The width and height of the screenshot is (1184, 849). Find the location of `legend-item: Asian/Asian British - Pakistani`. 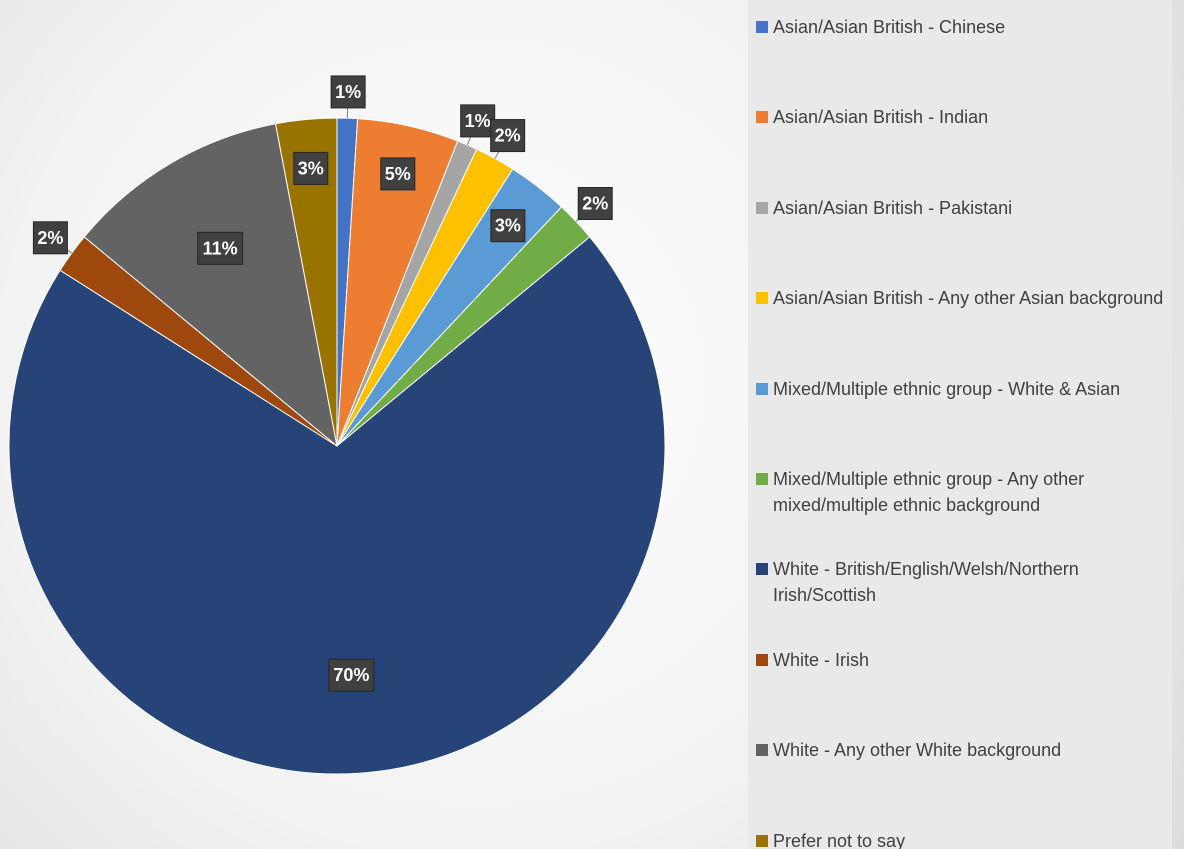

legend-item: Asian/Asian British - Pakistani is located at coordinates (961, 208).